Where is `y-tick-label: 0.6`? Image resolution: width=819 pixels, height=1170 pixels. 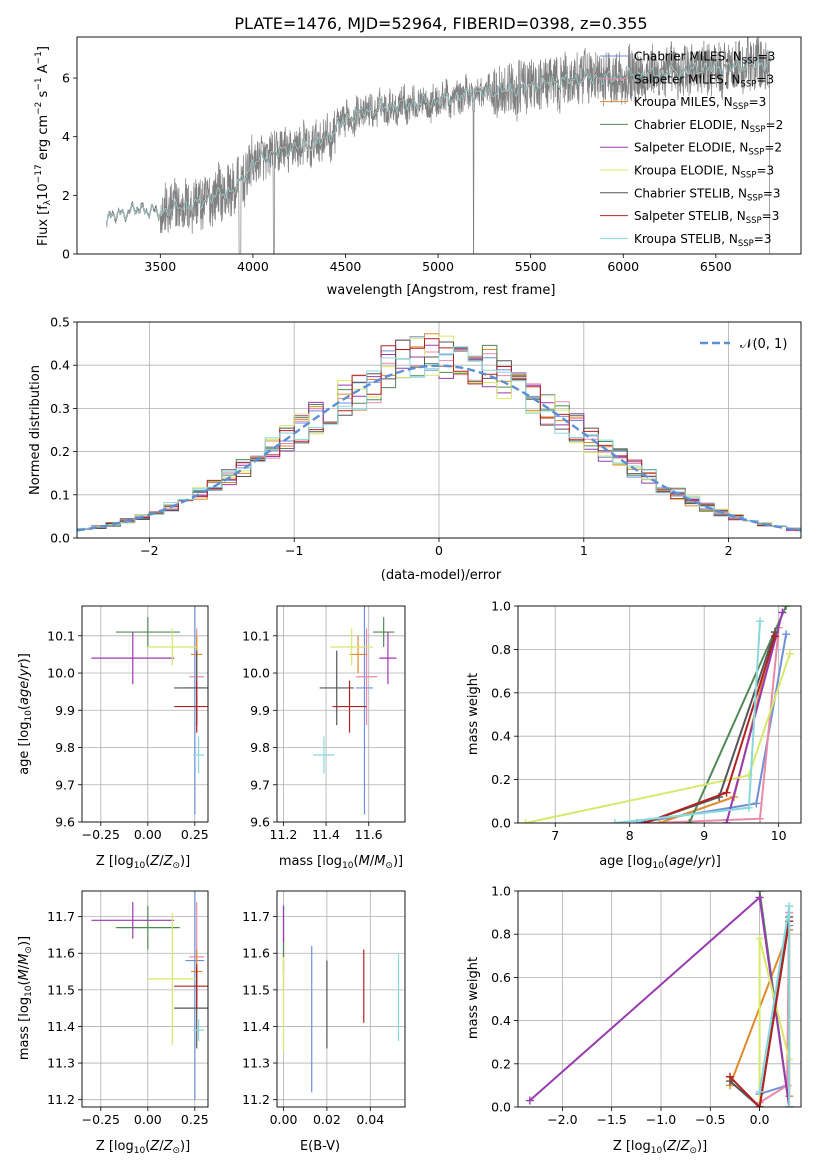 y-tick-label: 0.6 is located at coordinates (501, 977).